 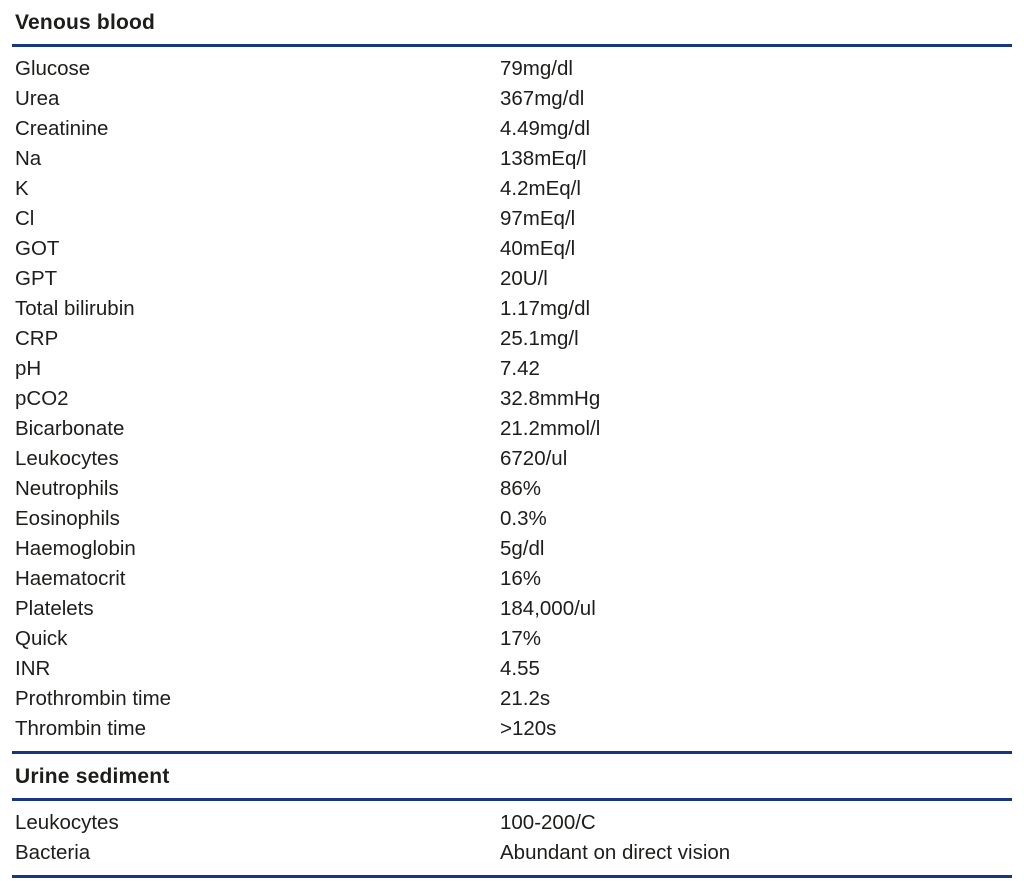 I want to click on lab-value: 4.55, so click(x=520, y=668).